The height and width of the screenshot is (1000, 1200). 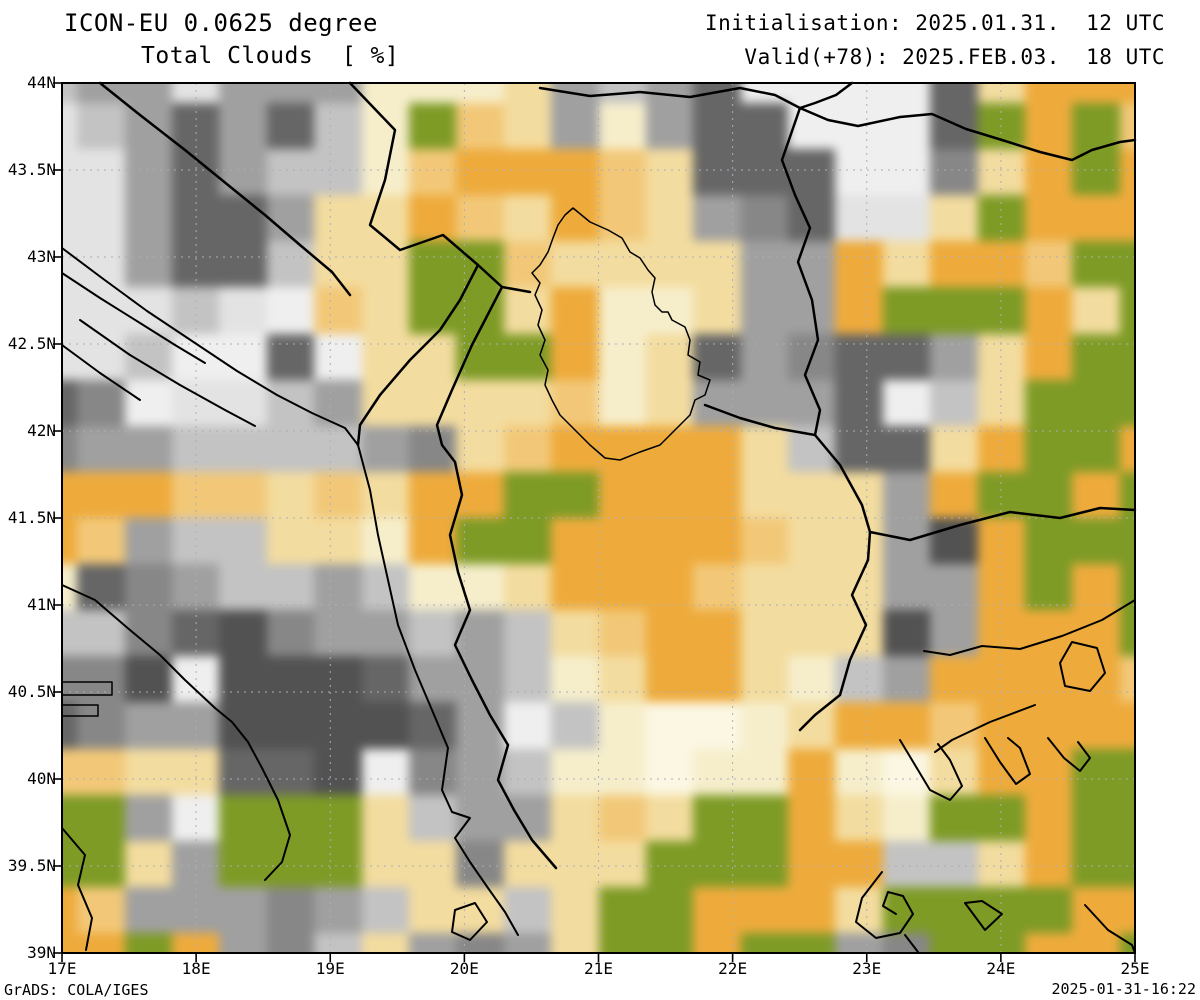 I want to click on lon-tick-label: 20E, so click(x=464, y=968).